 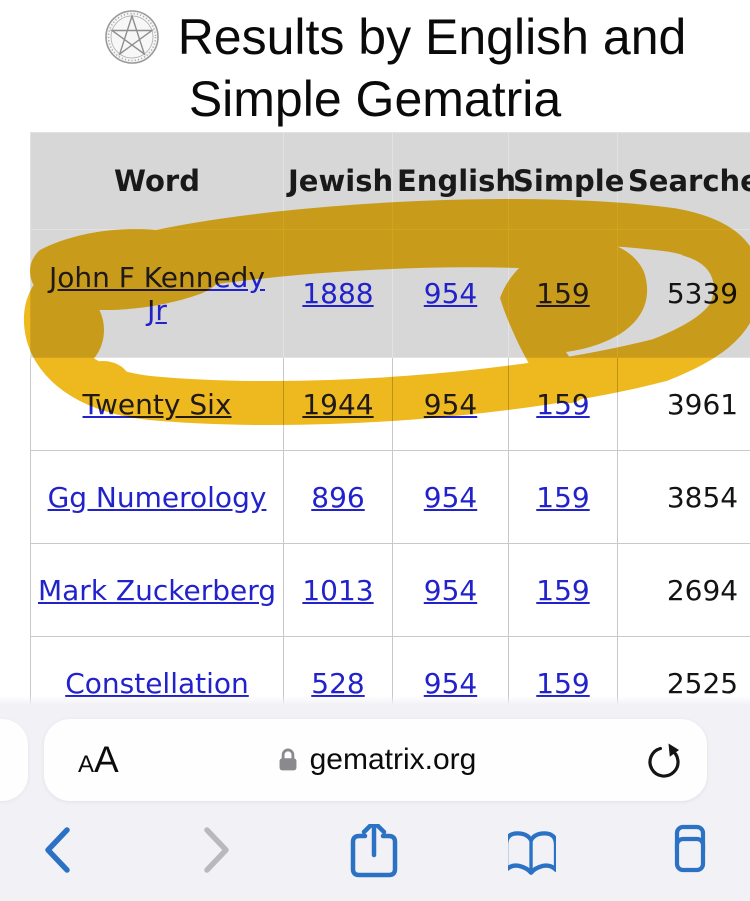 I want to click on forward-chevron-icon, so click(x=216, y=850).